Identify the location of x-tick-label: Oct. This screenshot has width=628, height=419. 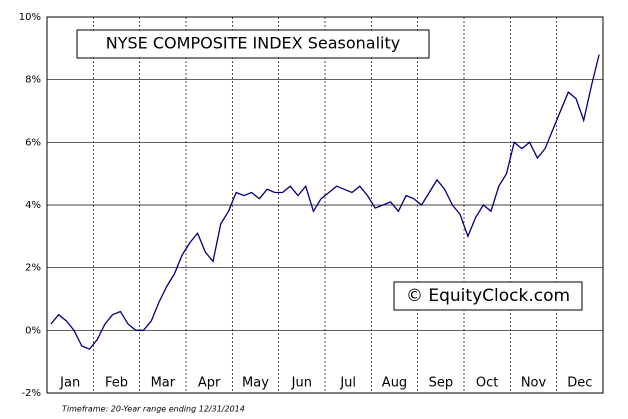
(487, 383).